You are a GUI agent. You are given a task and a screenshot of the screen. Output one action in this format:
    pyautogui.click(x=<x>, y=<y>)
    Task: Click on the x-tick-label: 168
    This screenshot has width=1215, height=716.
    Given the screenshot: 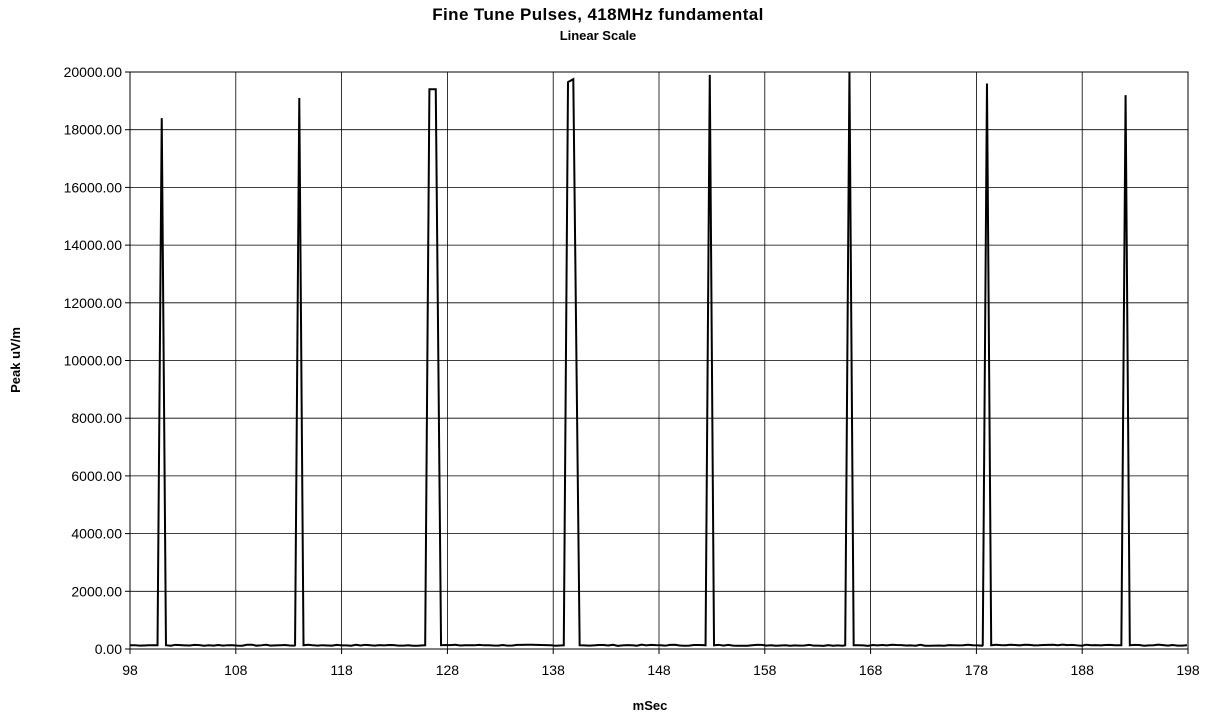 What is the action you would take?
    pyautogui.click(x=871, y=670)
    